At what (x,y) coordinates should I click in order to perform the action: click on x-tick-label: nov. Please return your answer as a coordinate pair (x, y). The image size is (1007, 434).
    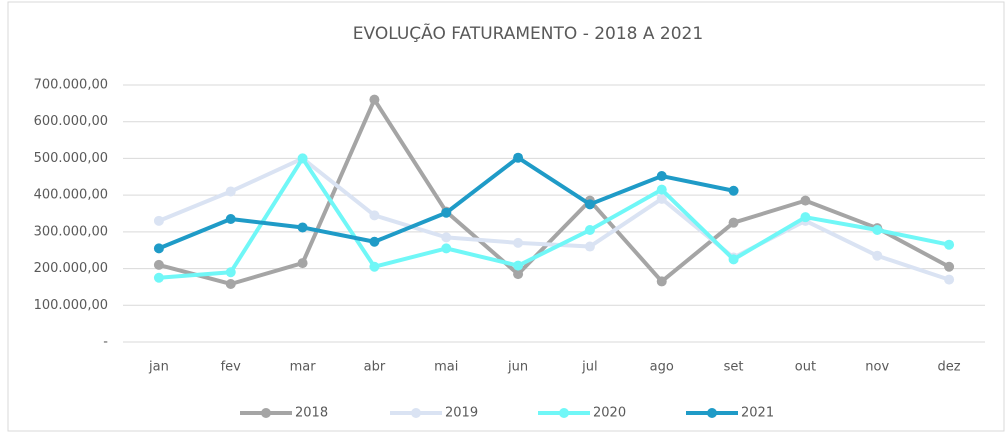
    Looking at the image, I should click on (877, 367).